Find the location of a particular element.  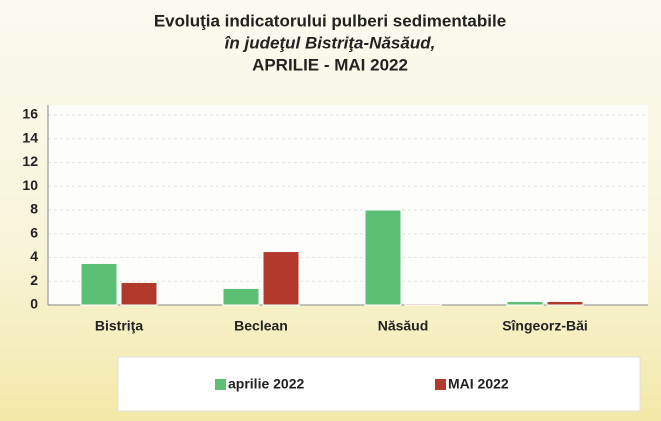

y-tick-label: 14 is located at coordinates (30, 137).